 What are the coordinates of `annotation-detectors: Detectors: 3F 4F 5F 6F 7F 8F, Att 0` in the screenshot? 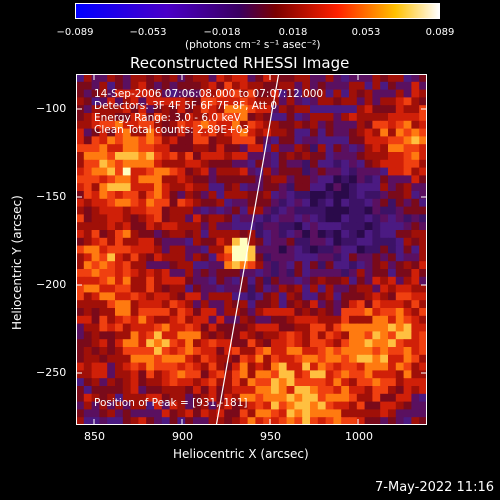 It's located at (186, 106).